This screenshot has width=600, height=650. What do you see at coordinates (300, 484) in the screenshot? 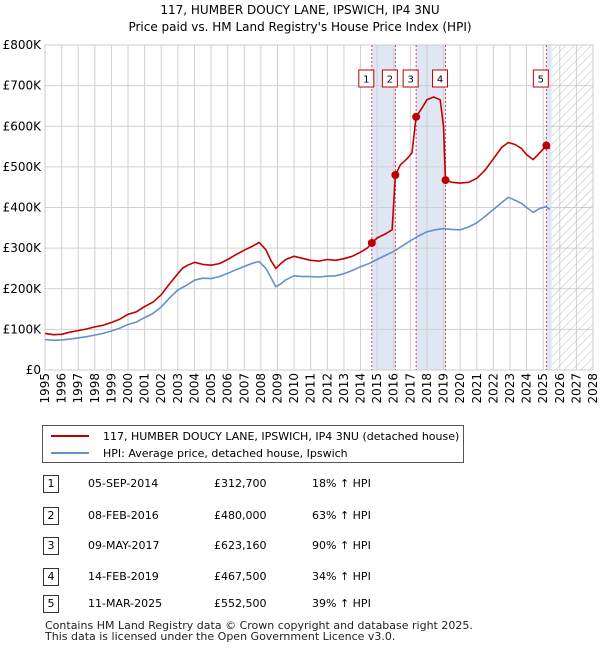
I see `sale-row: 1 05-SEP-2014 £312,700 18% ↑ HPI` at bounding box center [300, 484].